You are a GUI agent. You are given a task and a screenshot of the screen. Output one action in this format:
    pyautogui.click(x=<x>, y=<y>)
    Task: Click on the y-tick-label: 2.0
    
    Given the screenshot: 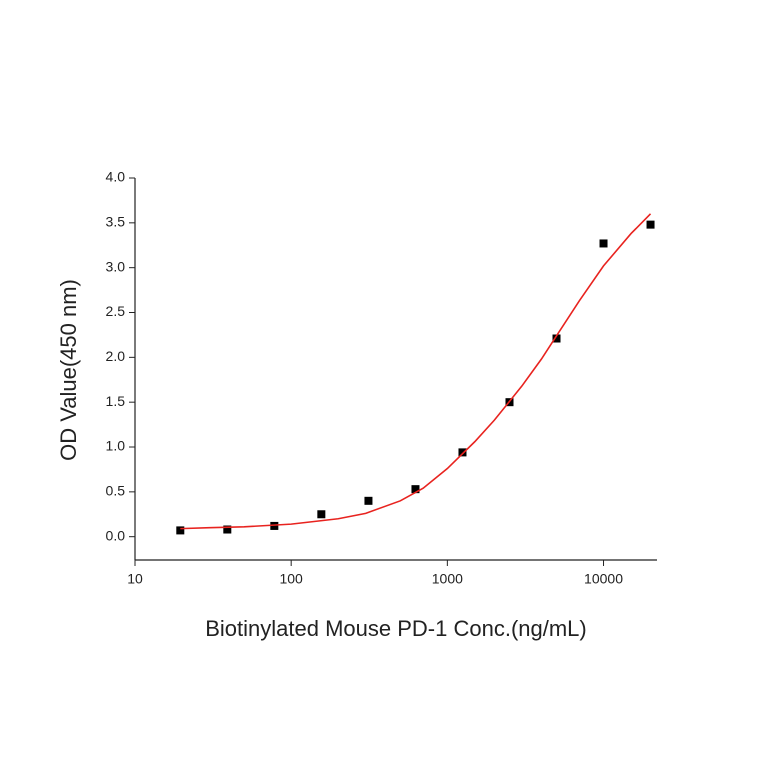 What is the action you would take?
    pyautogui.click(x=116, y=356)
    